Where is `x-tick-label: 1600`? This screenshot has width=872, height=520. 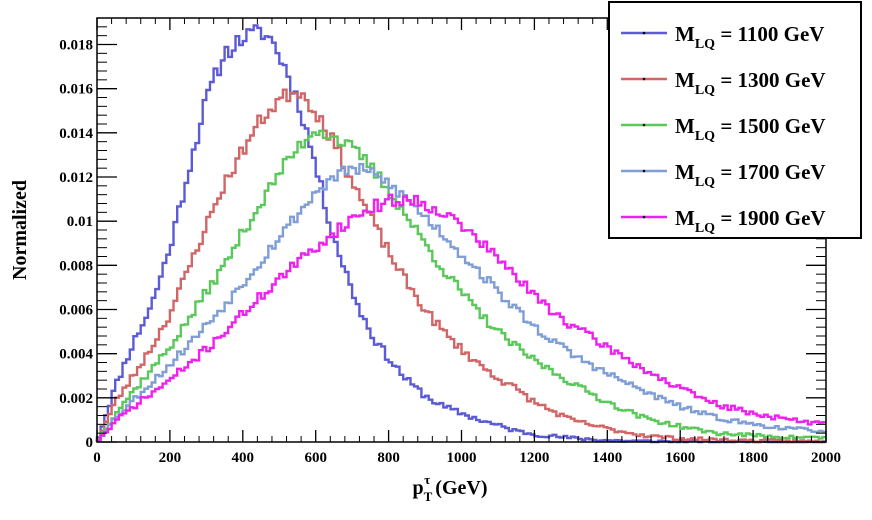
x-tick-label: 1600 is located at coordinates (680, 458).